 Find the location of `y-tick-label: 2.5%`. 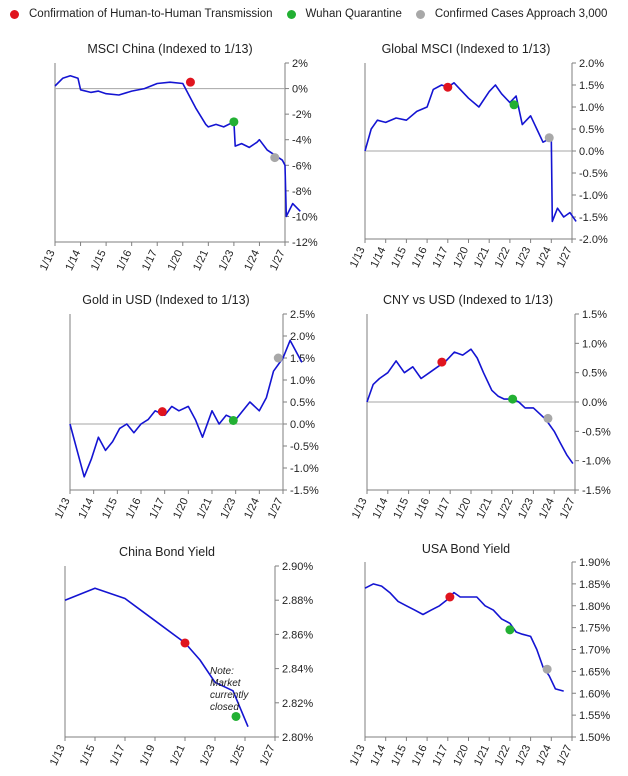

y-tick-label: 2.5% is located at coordinates (302, 315).